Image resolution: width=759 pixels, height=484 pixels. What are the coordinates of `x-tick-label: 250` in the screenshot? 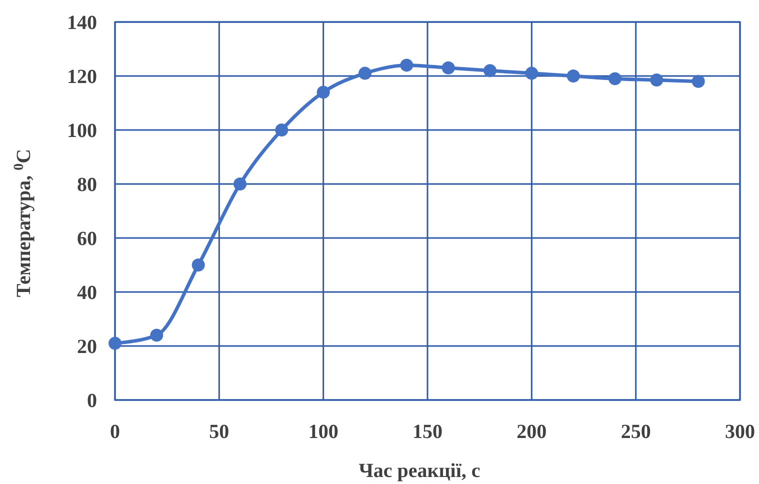 It's located at (635, 432).